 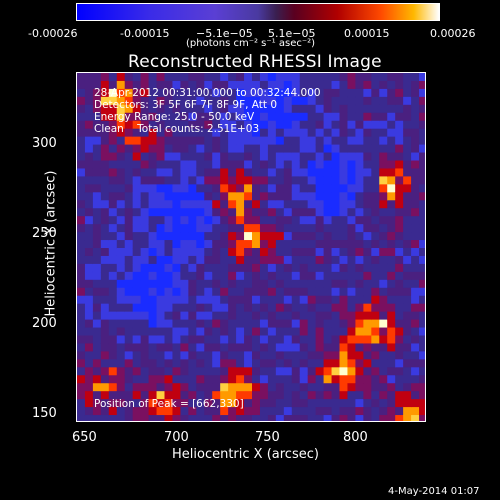 What do you see at coordinates (434, 491) in the screenshot?
I see `timestamp: 4-May-2014 01:07` at bounding box center [434, 491].